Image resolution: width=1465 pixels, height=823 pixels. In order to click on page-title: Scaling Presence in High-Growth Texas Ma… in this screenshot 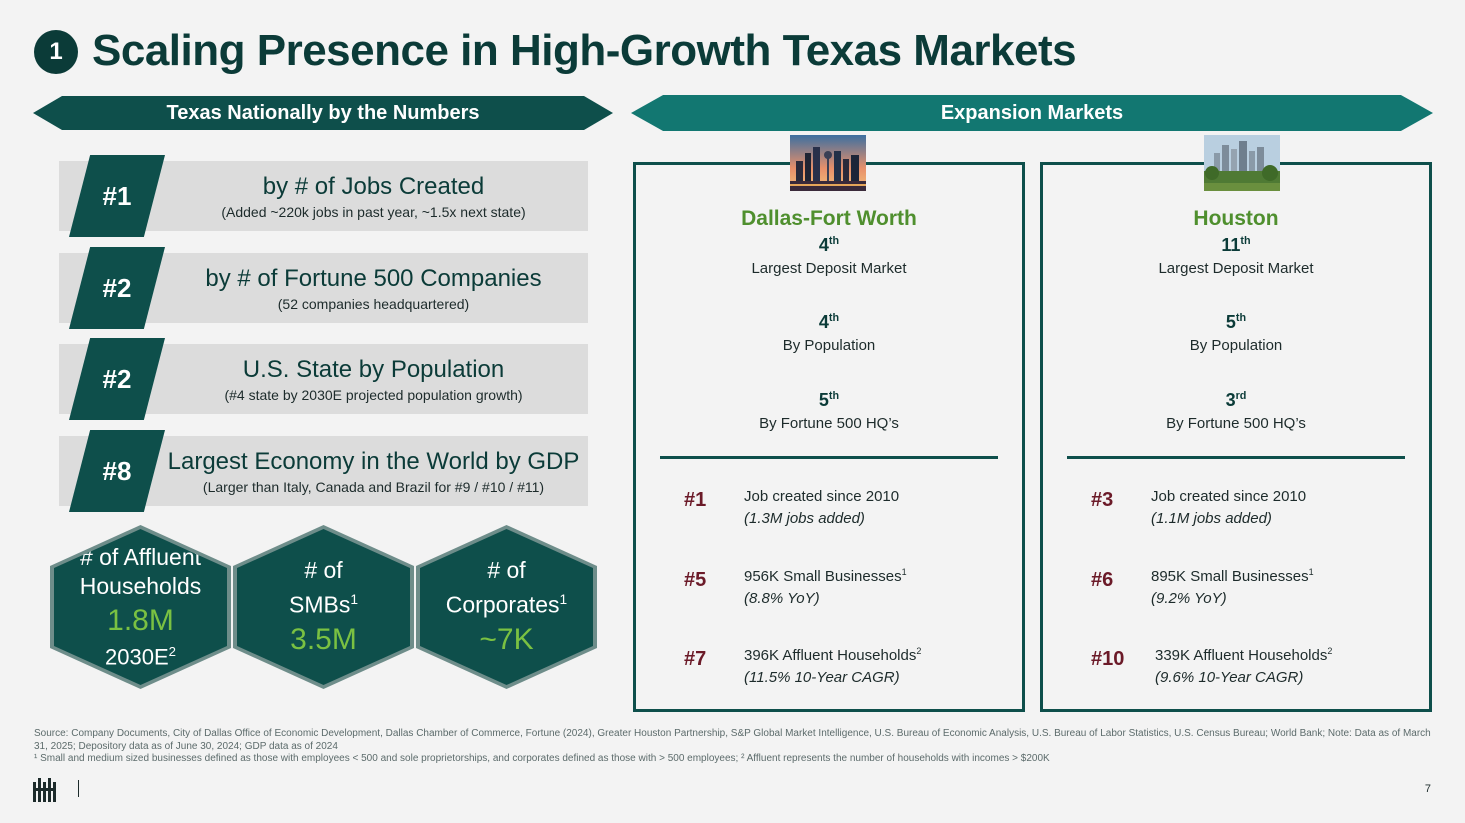, I will do `click(584, 50)`.